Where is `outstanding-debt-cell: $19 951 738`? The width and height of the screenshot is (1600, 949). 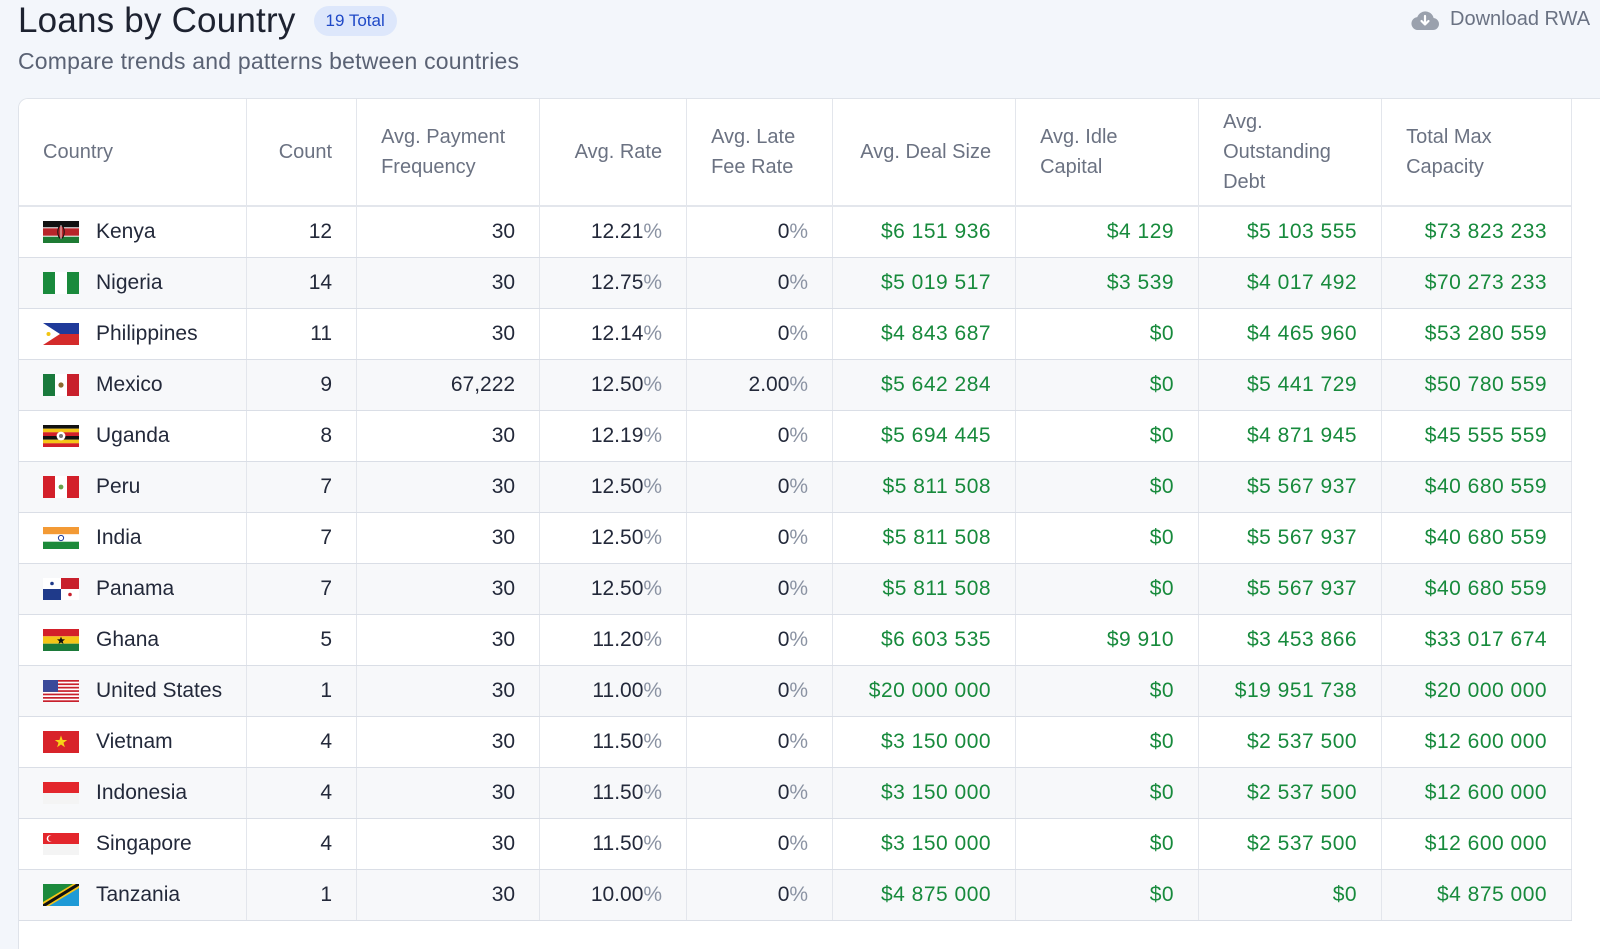
outstanding-debt-cell: $19 951 738 is located at coordinates (1290, 691).